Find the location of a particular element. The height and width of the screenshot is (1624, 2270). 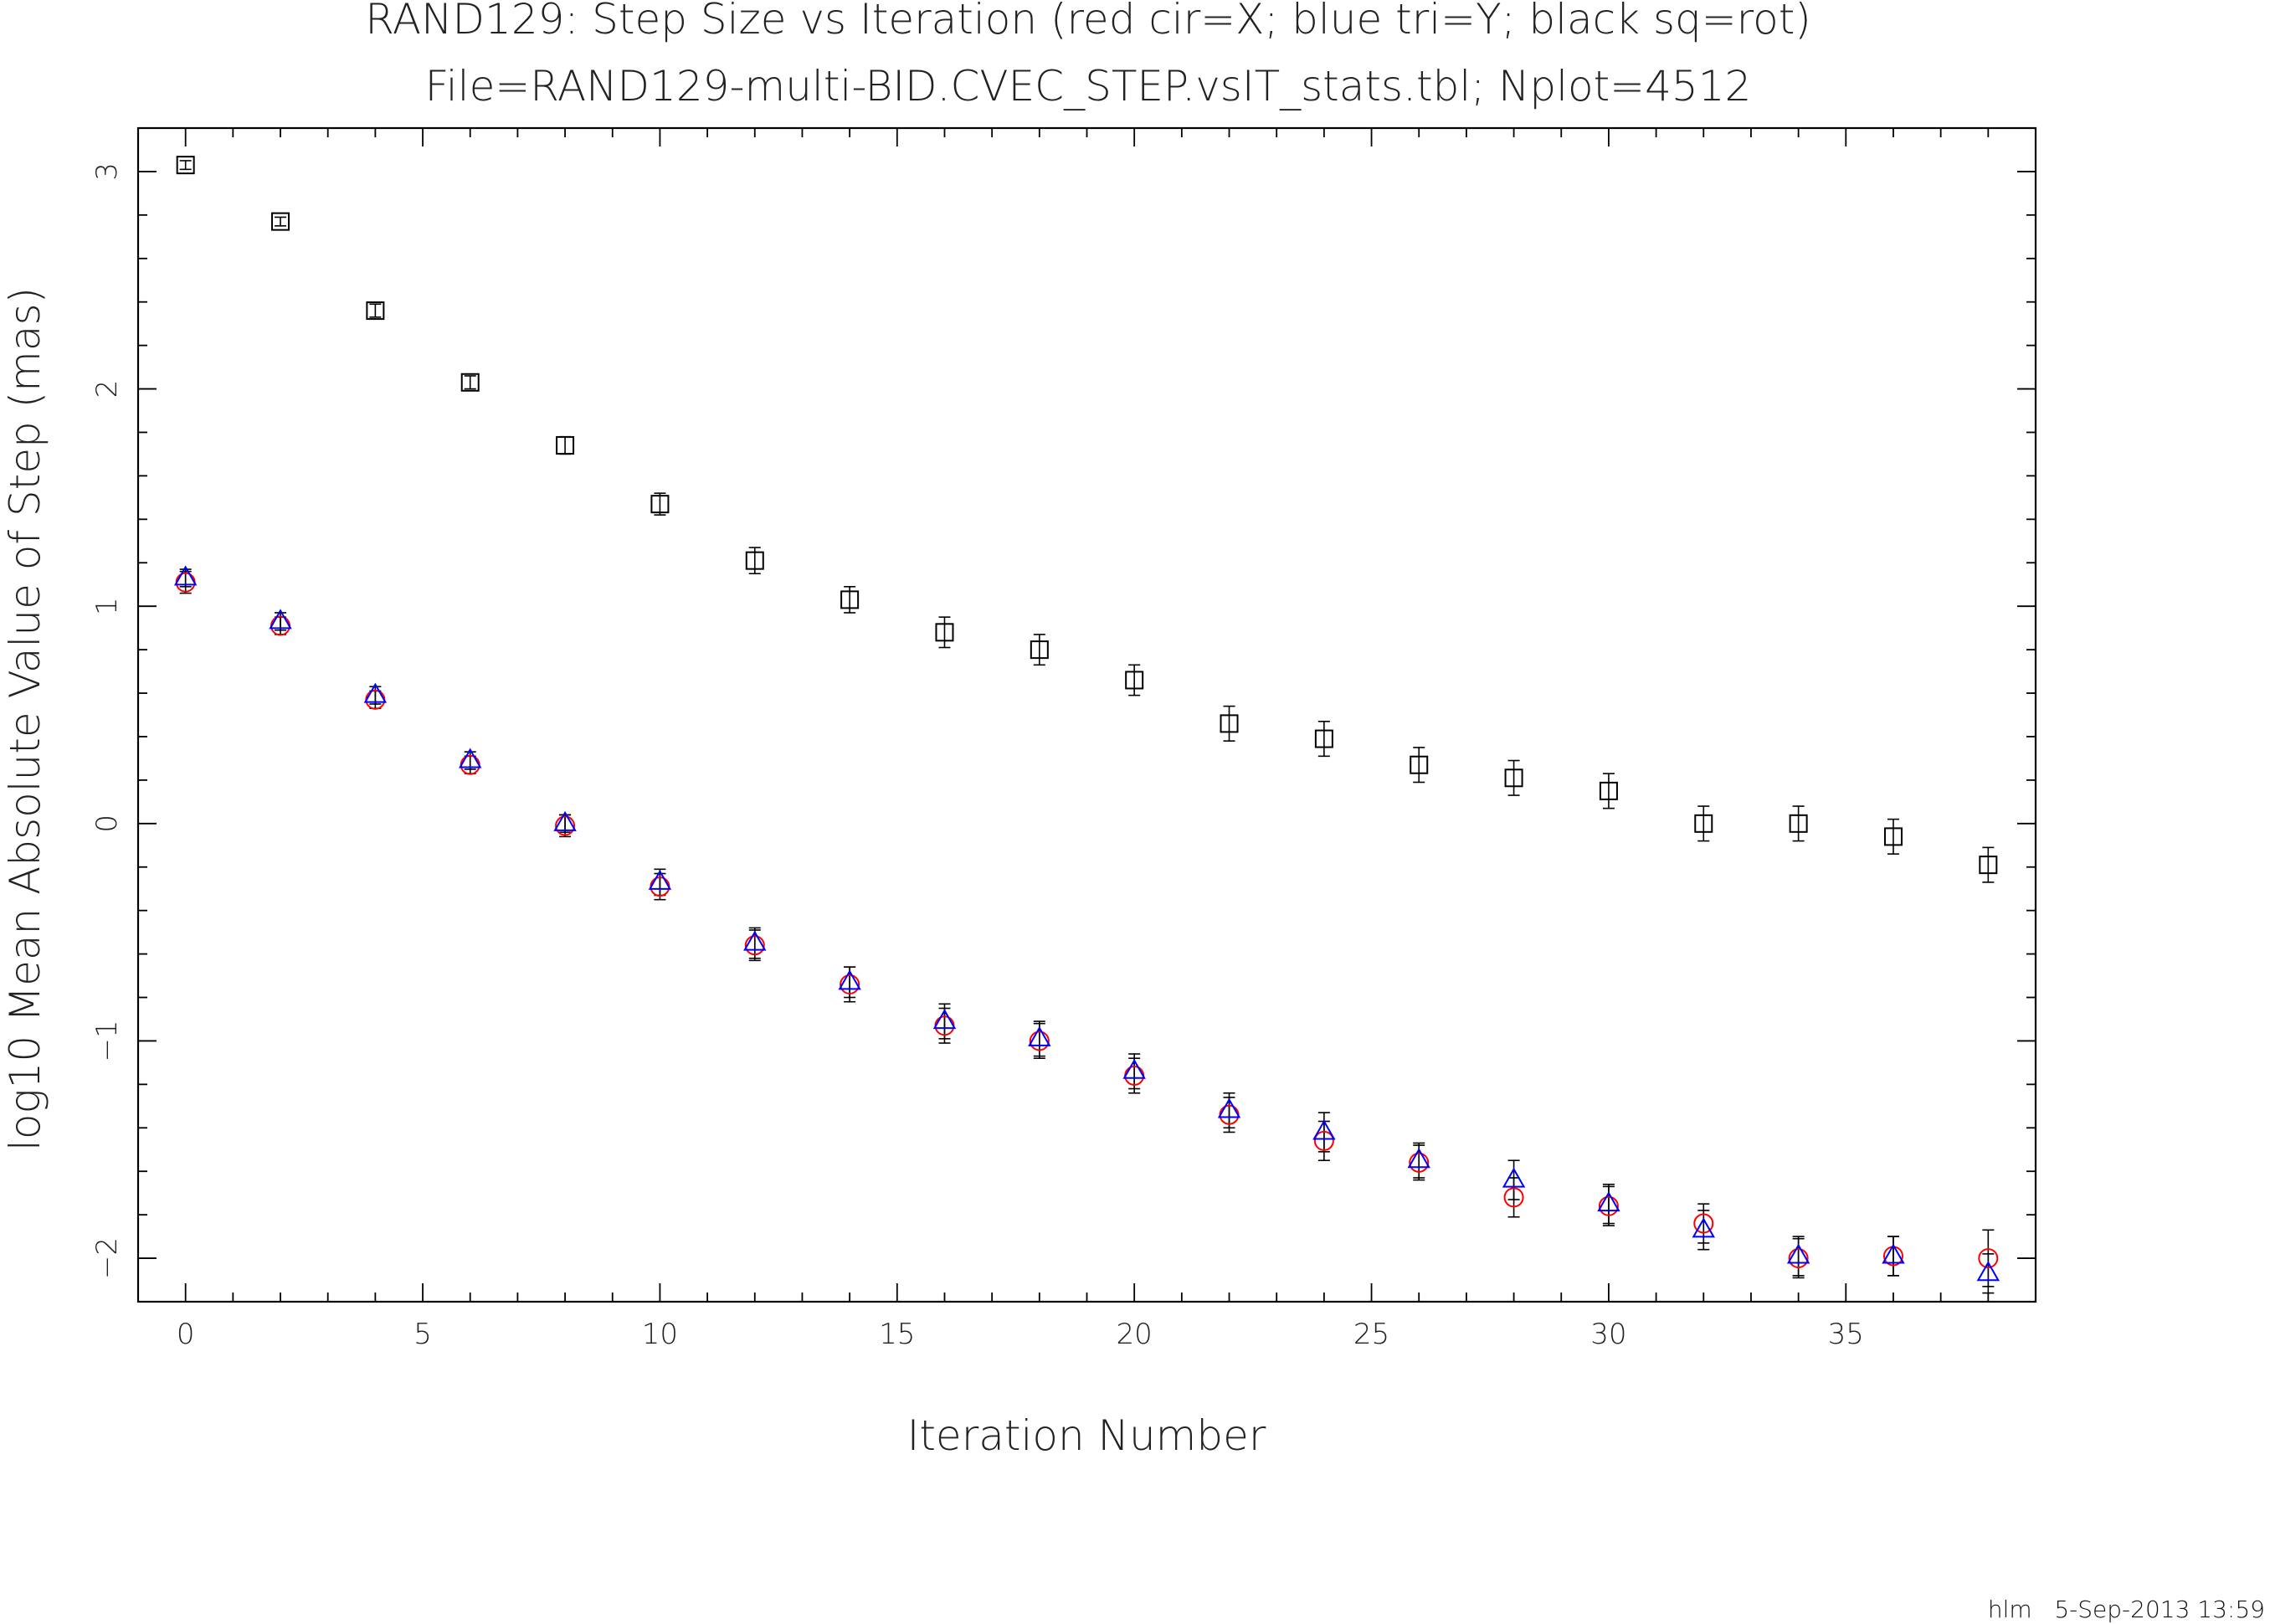

x-axis-tick-labels: 0 5 10 15 20 25 30 35 is located at coordinates (1020, 1334).